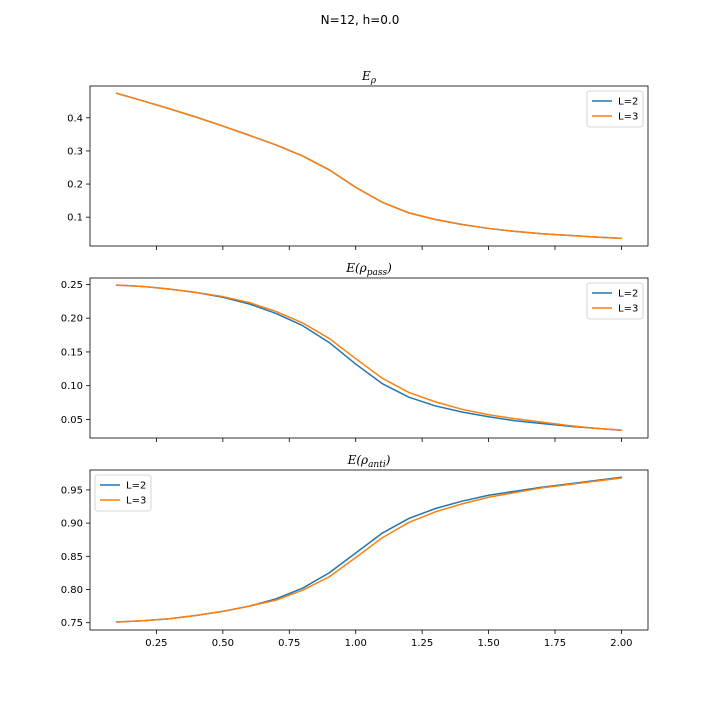 Image resolution: width=720 pixels, height=720 pixels. I want to click on x-tick-label: 1.50, so click(488, 643).